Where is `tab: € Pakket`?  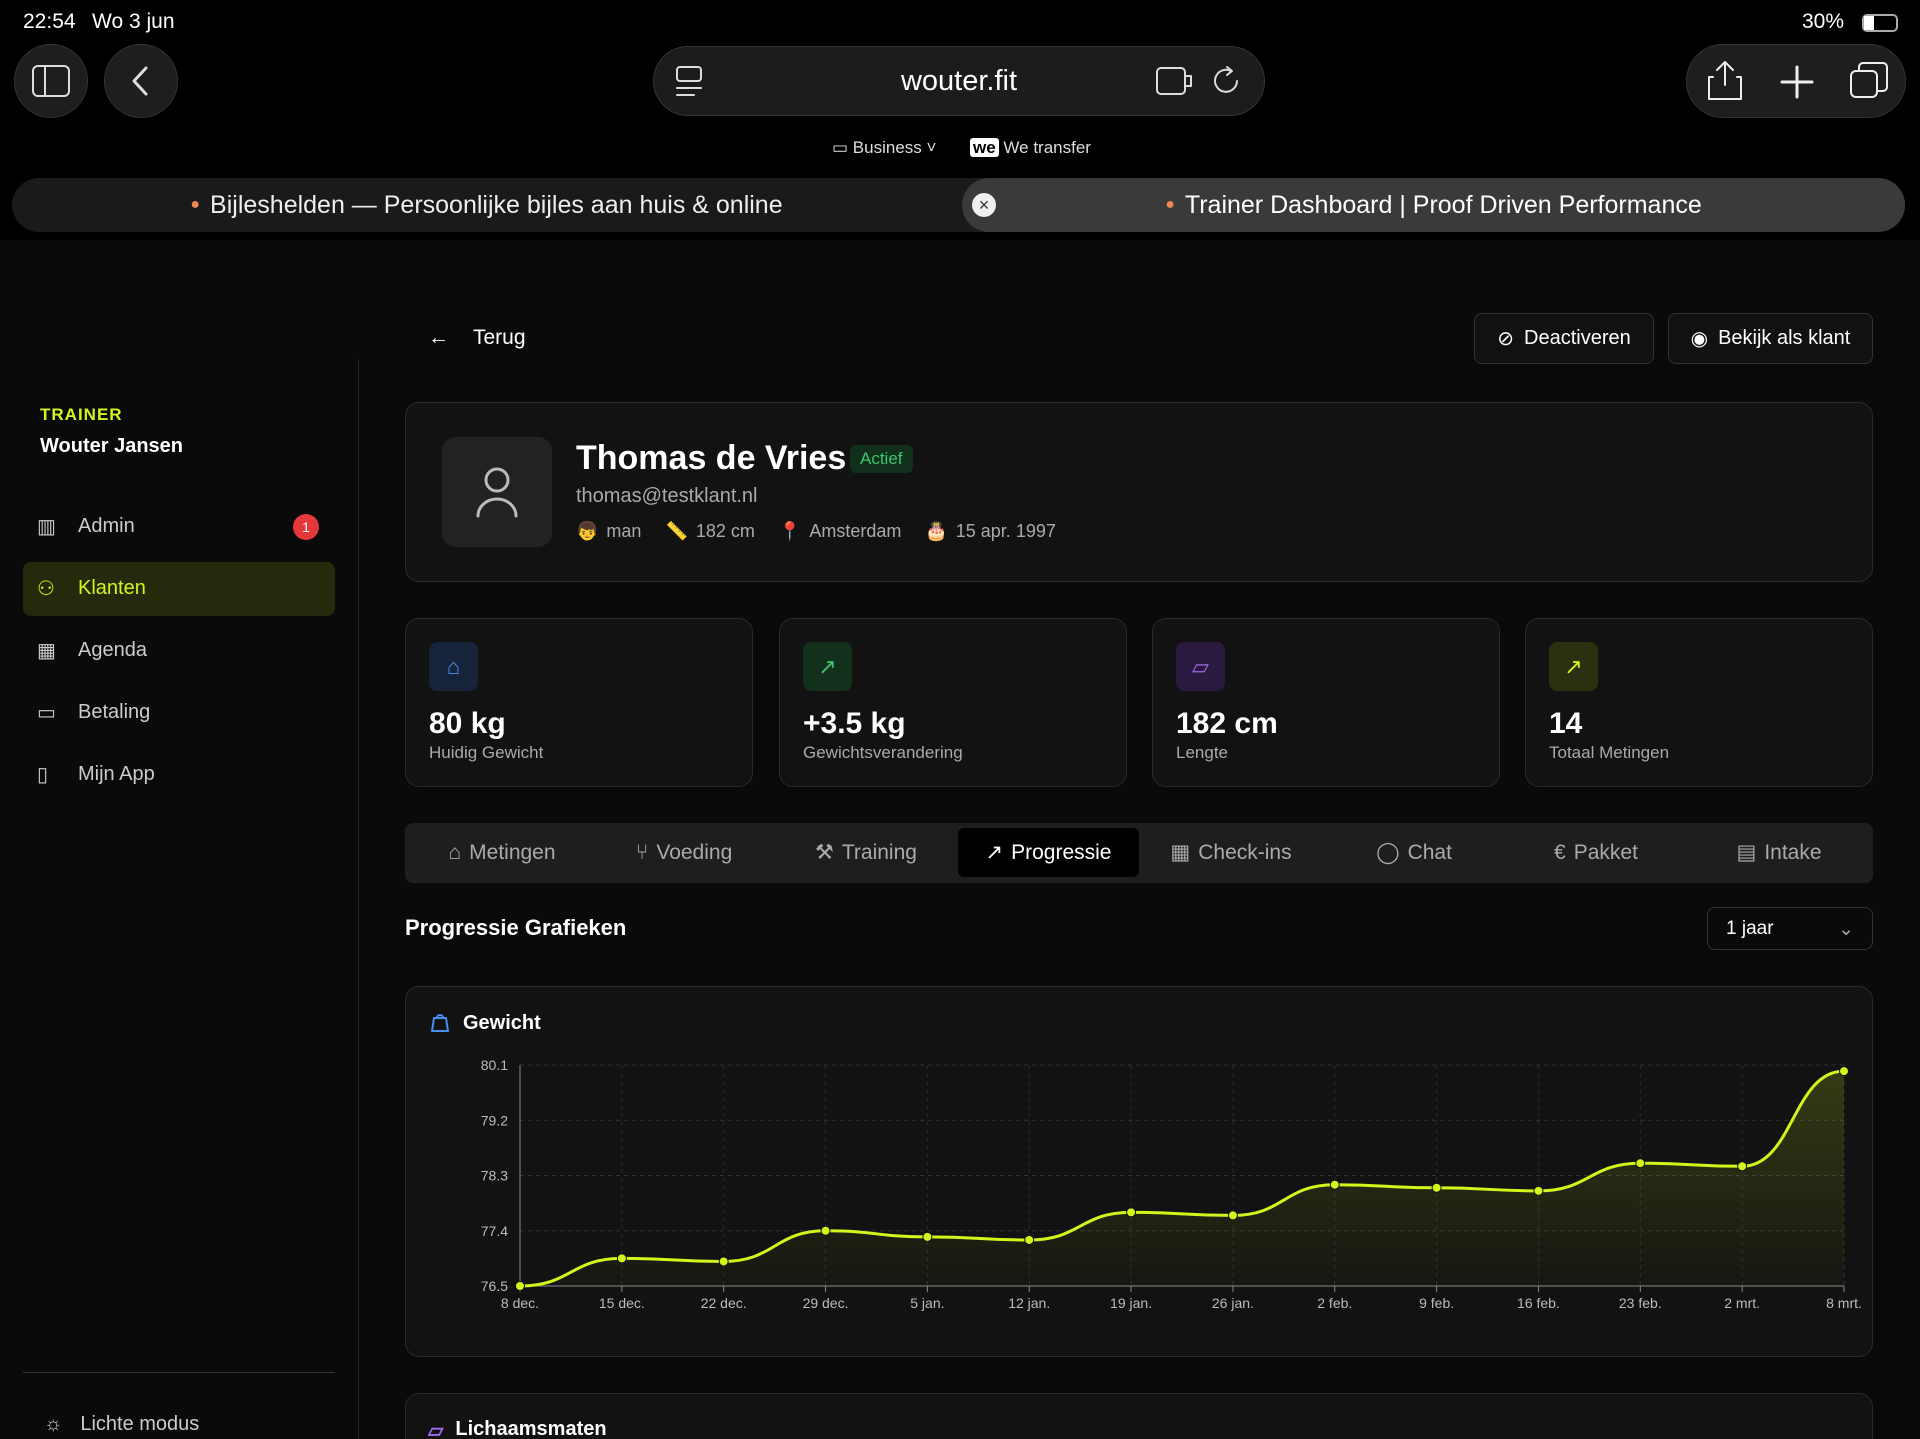 tab: € Pakket is located at coordinates (1596, 852).